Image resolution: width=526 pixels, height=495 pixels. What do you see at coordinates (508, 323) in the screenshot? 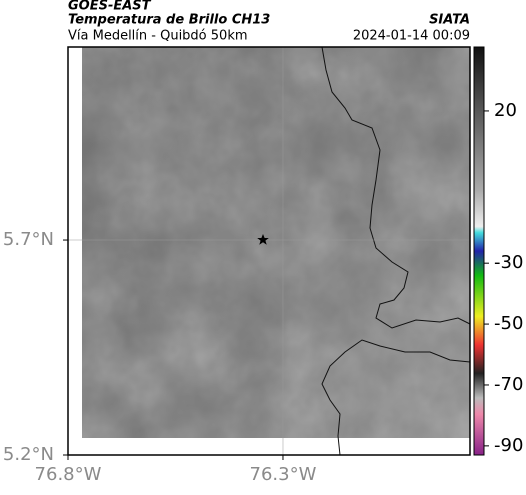
I see `colorbar-tick-label: -50` at bounding box center [508, 323].